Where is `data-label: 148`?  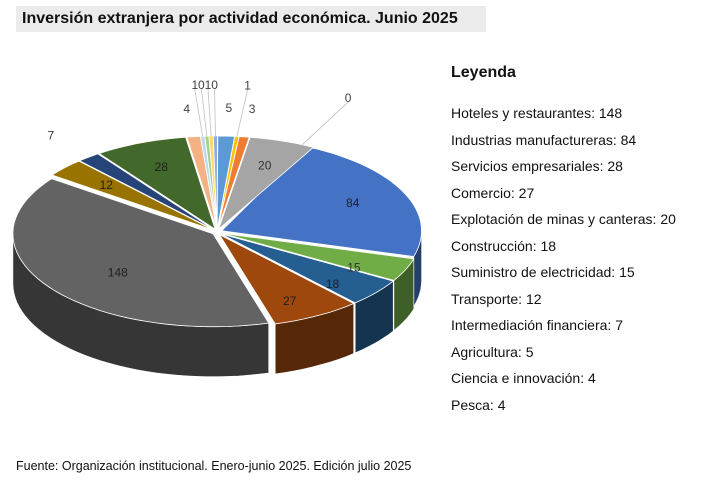
data-label: 148 is located at coordinates (118, 273).